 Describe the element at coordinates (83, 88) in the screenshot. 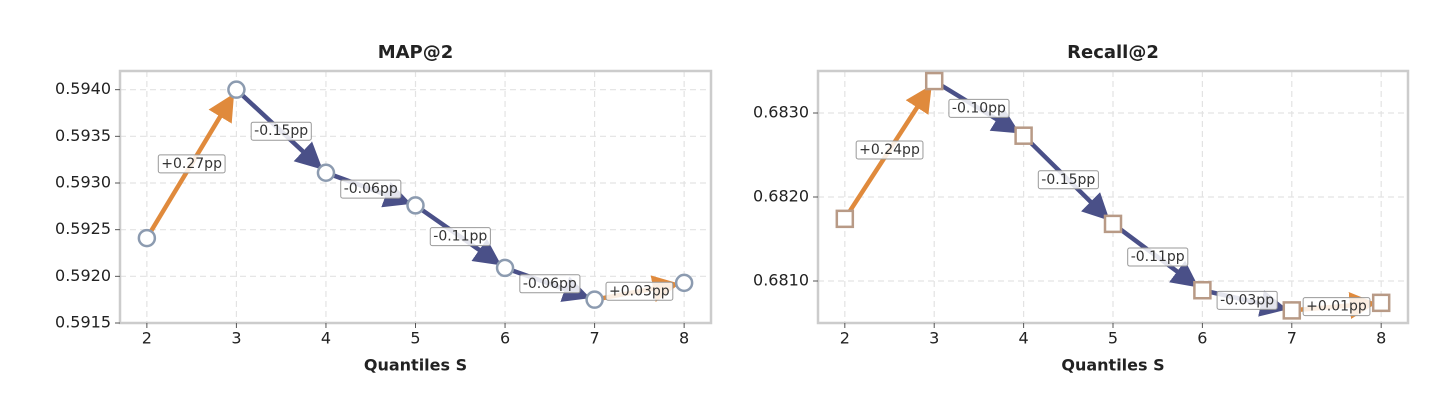

I see `y-tick-label: 0.5940` at that location.